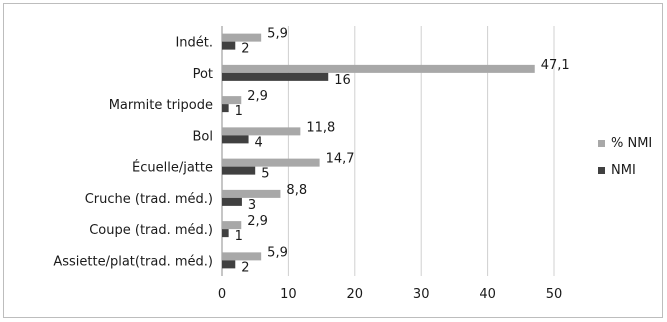  What do you see at coordinates (222, 294) in the screenshot?
I see `x-tick-label: 0` at bounding box center [222, 294].